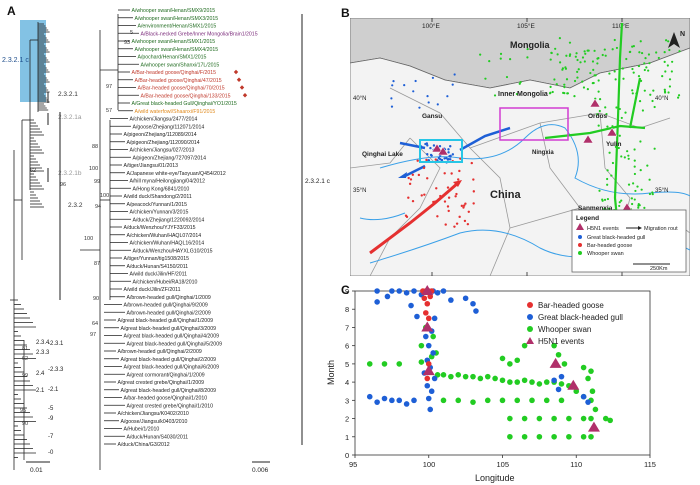  Describe the element at coordinates (490, 246) in the screenshot. I see `river` at that location.